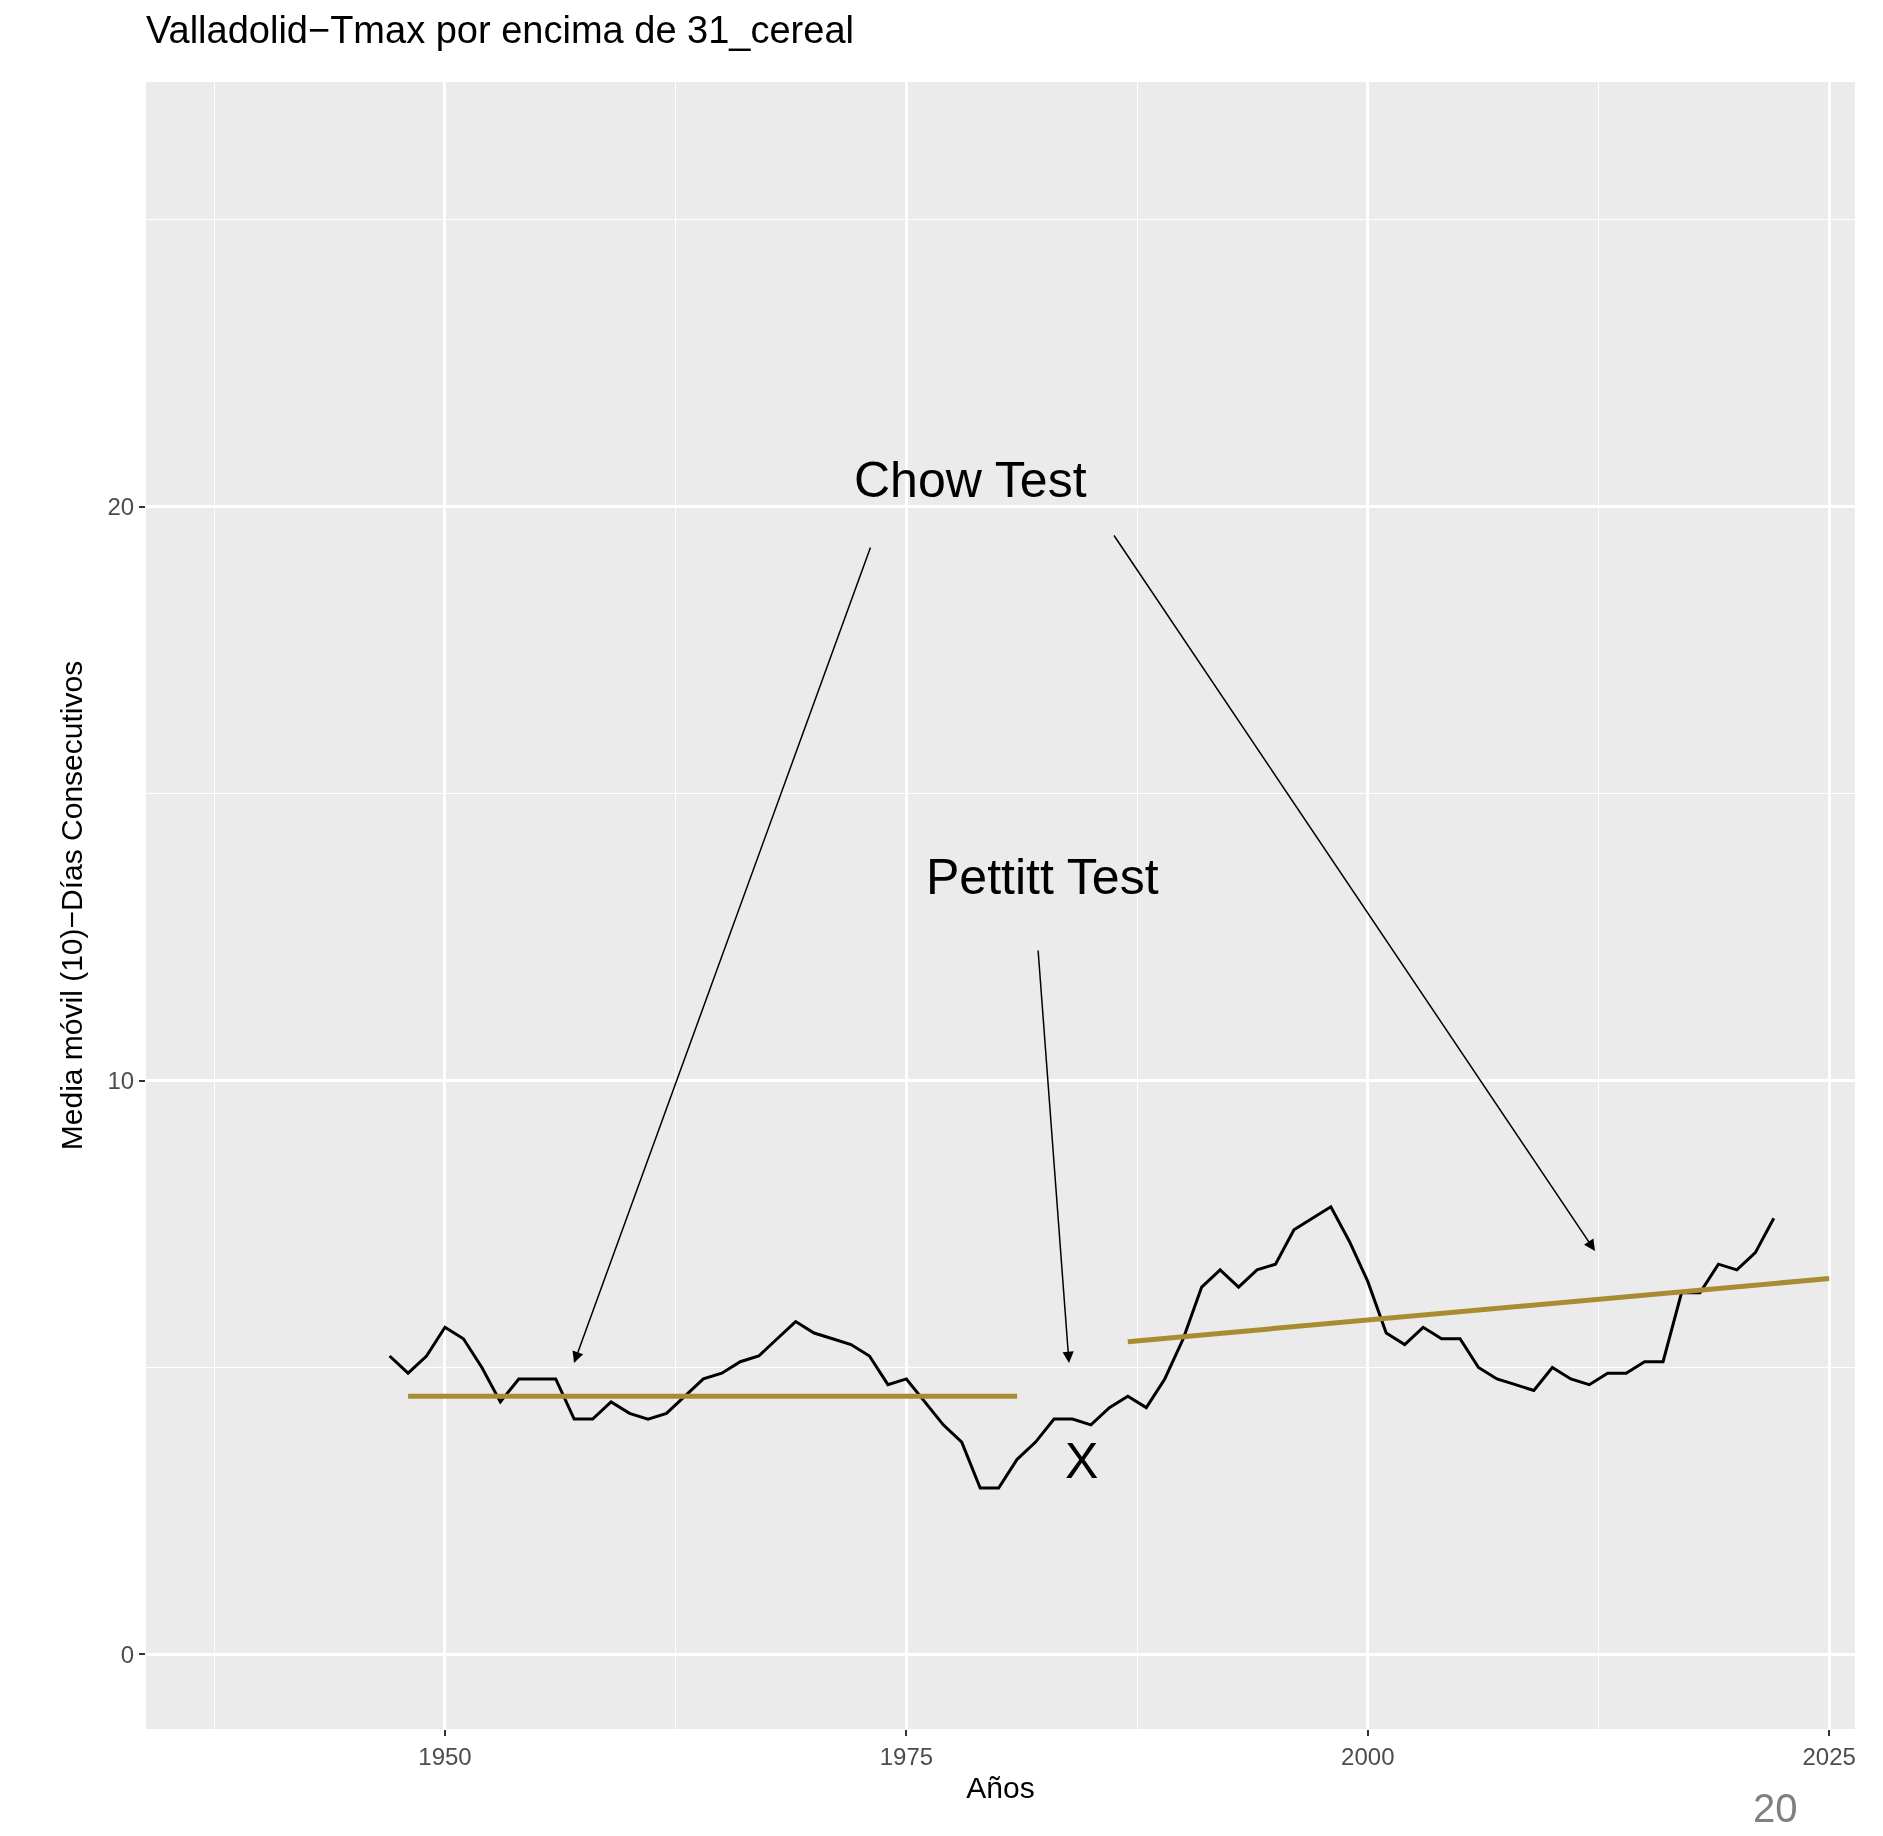  What do you see at coordinates (127, 1654) in the screenshot?
I see `y-tick-label: 0` at bounding box center [127, 1654].